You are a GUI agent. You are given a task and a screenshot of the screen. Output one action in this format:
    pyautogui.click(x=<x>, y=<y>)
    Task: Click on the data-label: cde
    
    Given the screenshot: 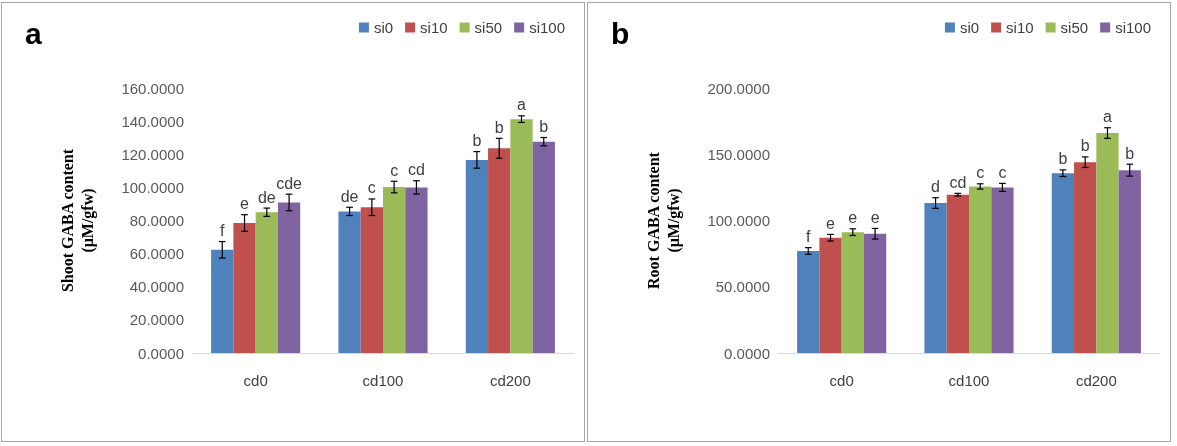 What is the action you would take?
    pyautogui.click(x=289, y=183)
    